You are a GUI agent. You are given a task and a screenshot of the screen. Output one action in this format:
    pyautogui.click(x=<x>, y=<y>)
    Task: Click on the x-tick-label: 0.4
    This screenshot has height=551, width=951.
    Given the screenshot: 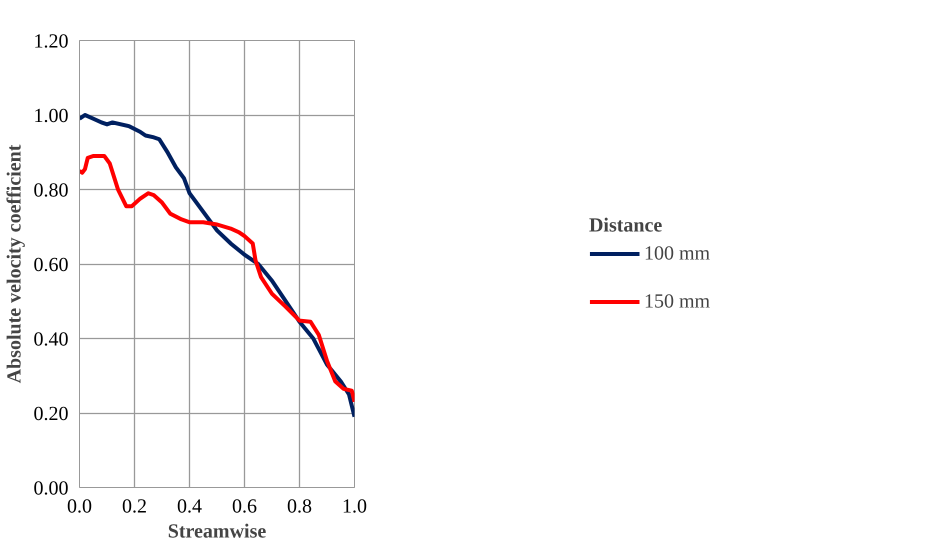 What is the action you would take?
    pyautogui.click(x=189, y=507)
    